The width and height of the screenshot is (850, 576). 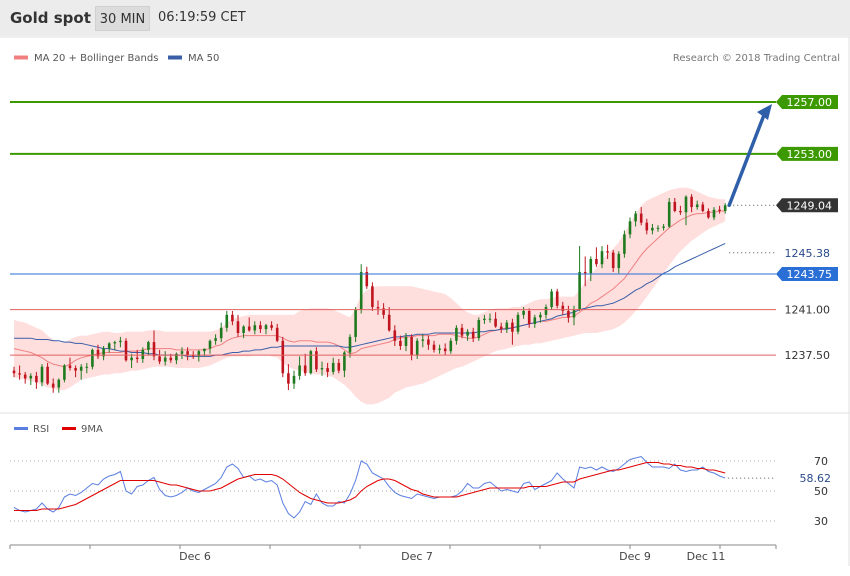 I want to click on level-tag-1243.75: 1243.75, so click(x=807, y=273).